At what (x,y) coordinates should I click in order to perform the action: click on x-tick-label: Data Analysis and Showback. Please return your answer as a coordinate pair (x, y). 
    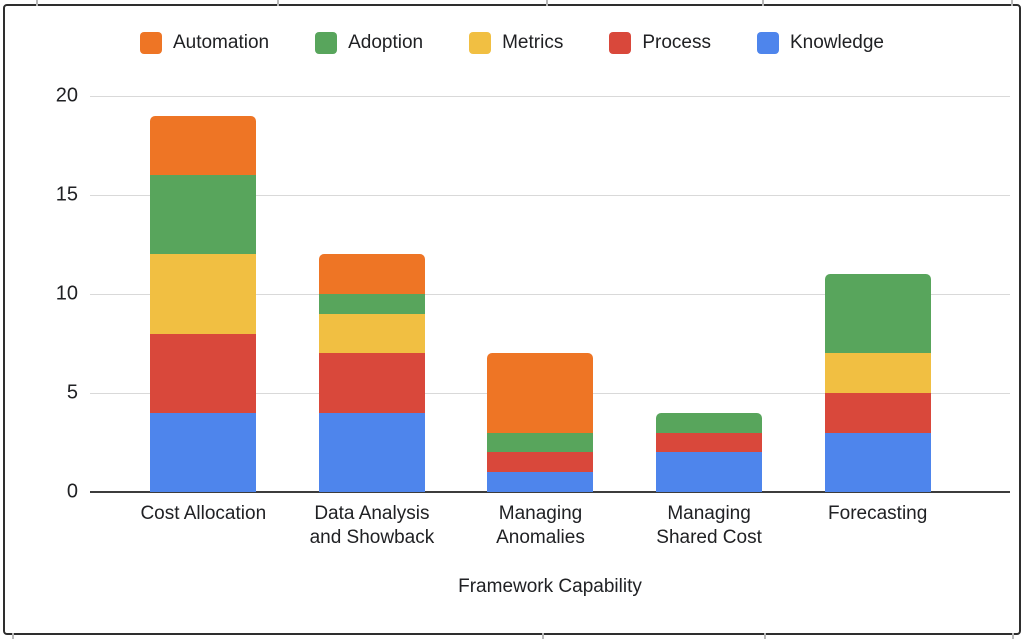
    Looking at the image, I should click on (372, 525).